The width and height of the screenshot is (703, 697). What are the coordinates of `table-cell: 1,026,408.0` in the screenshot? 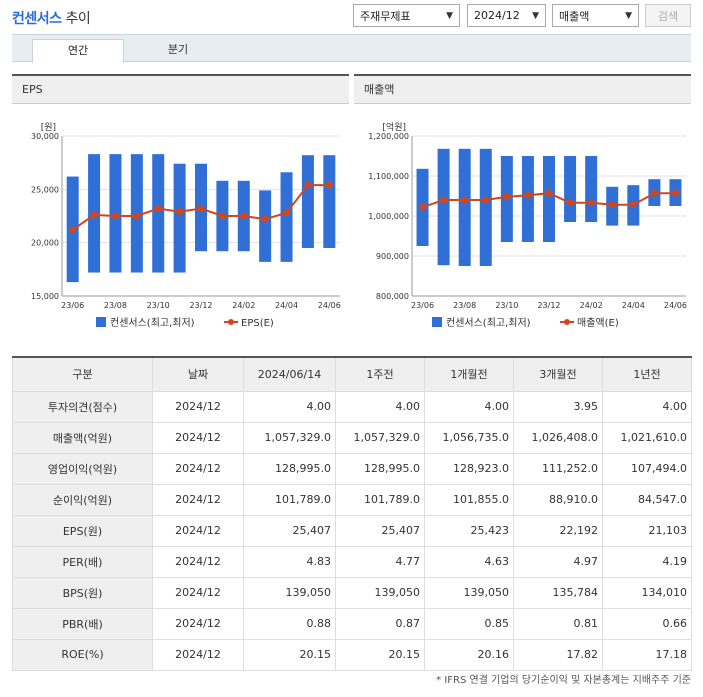 It's located at (558, 437).